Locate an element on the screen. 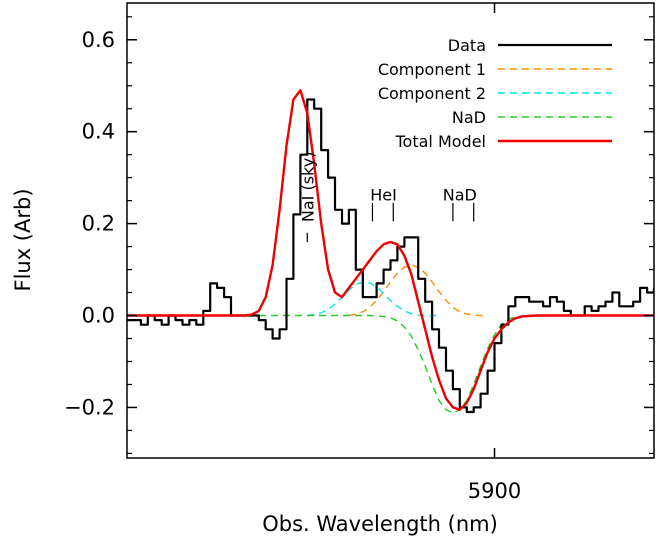 The height and width of the screenshot is (541, 664). legend-label: Data is located at coordinates (467, 45).